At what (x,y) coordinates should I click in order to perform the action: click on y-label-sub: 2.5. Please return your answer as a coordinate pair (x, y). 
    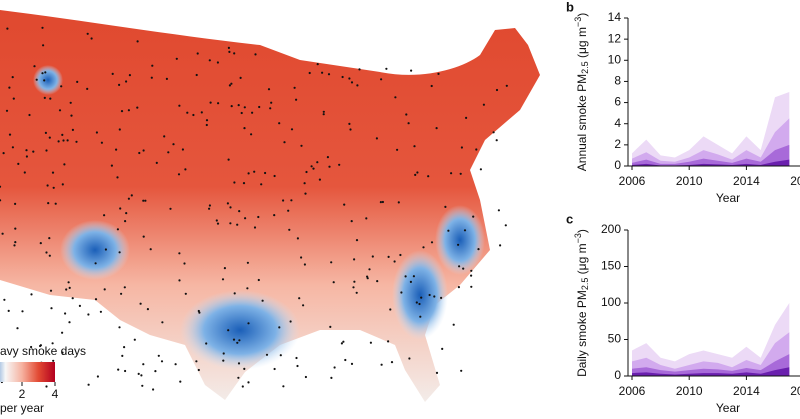
    Looking at the image, I should click on (585, 67).